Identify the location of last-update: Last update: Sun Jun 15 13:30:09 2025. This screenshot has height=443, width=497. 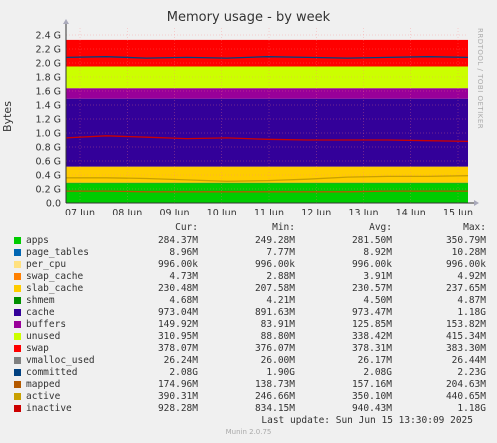
(367, 420).